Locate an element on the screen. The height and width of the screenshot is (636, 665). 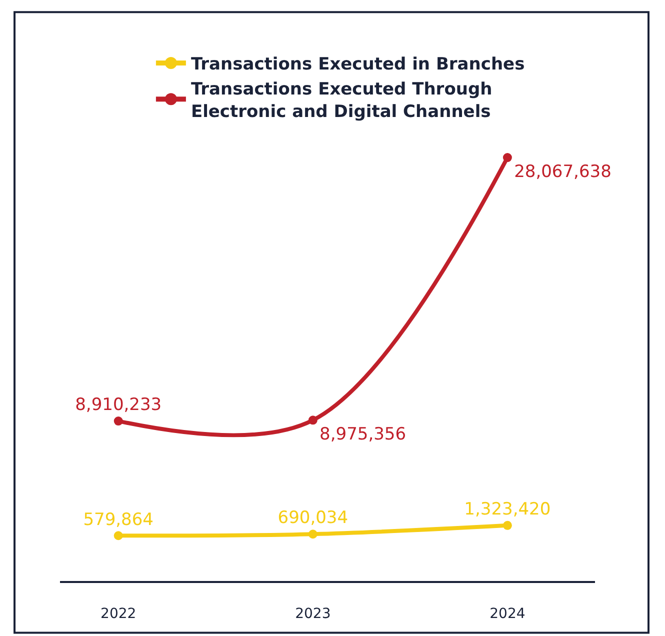
legend-label: Transactions Executed Through Electronic and Digital Channels is located at coordinates (341, 101).